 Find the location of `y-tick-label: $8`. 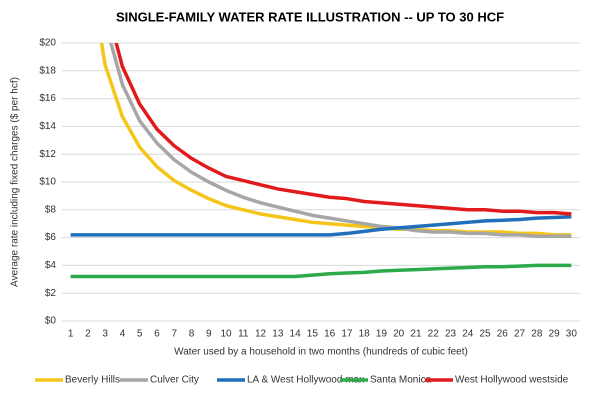

y-tick-label: $8 is located at coordinates (51, 209).